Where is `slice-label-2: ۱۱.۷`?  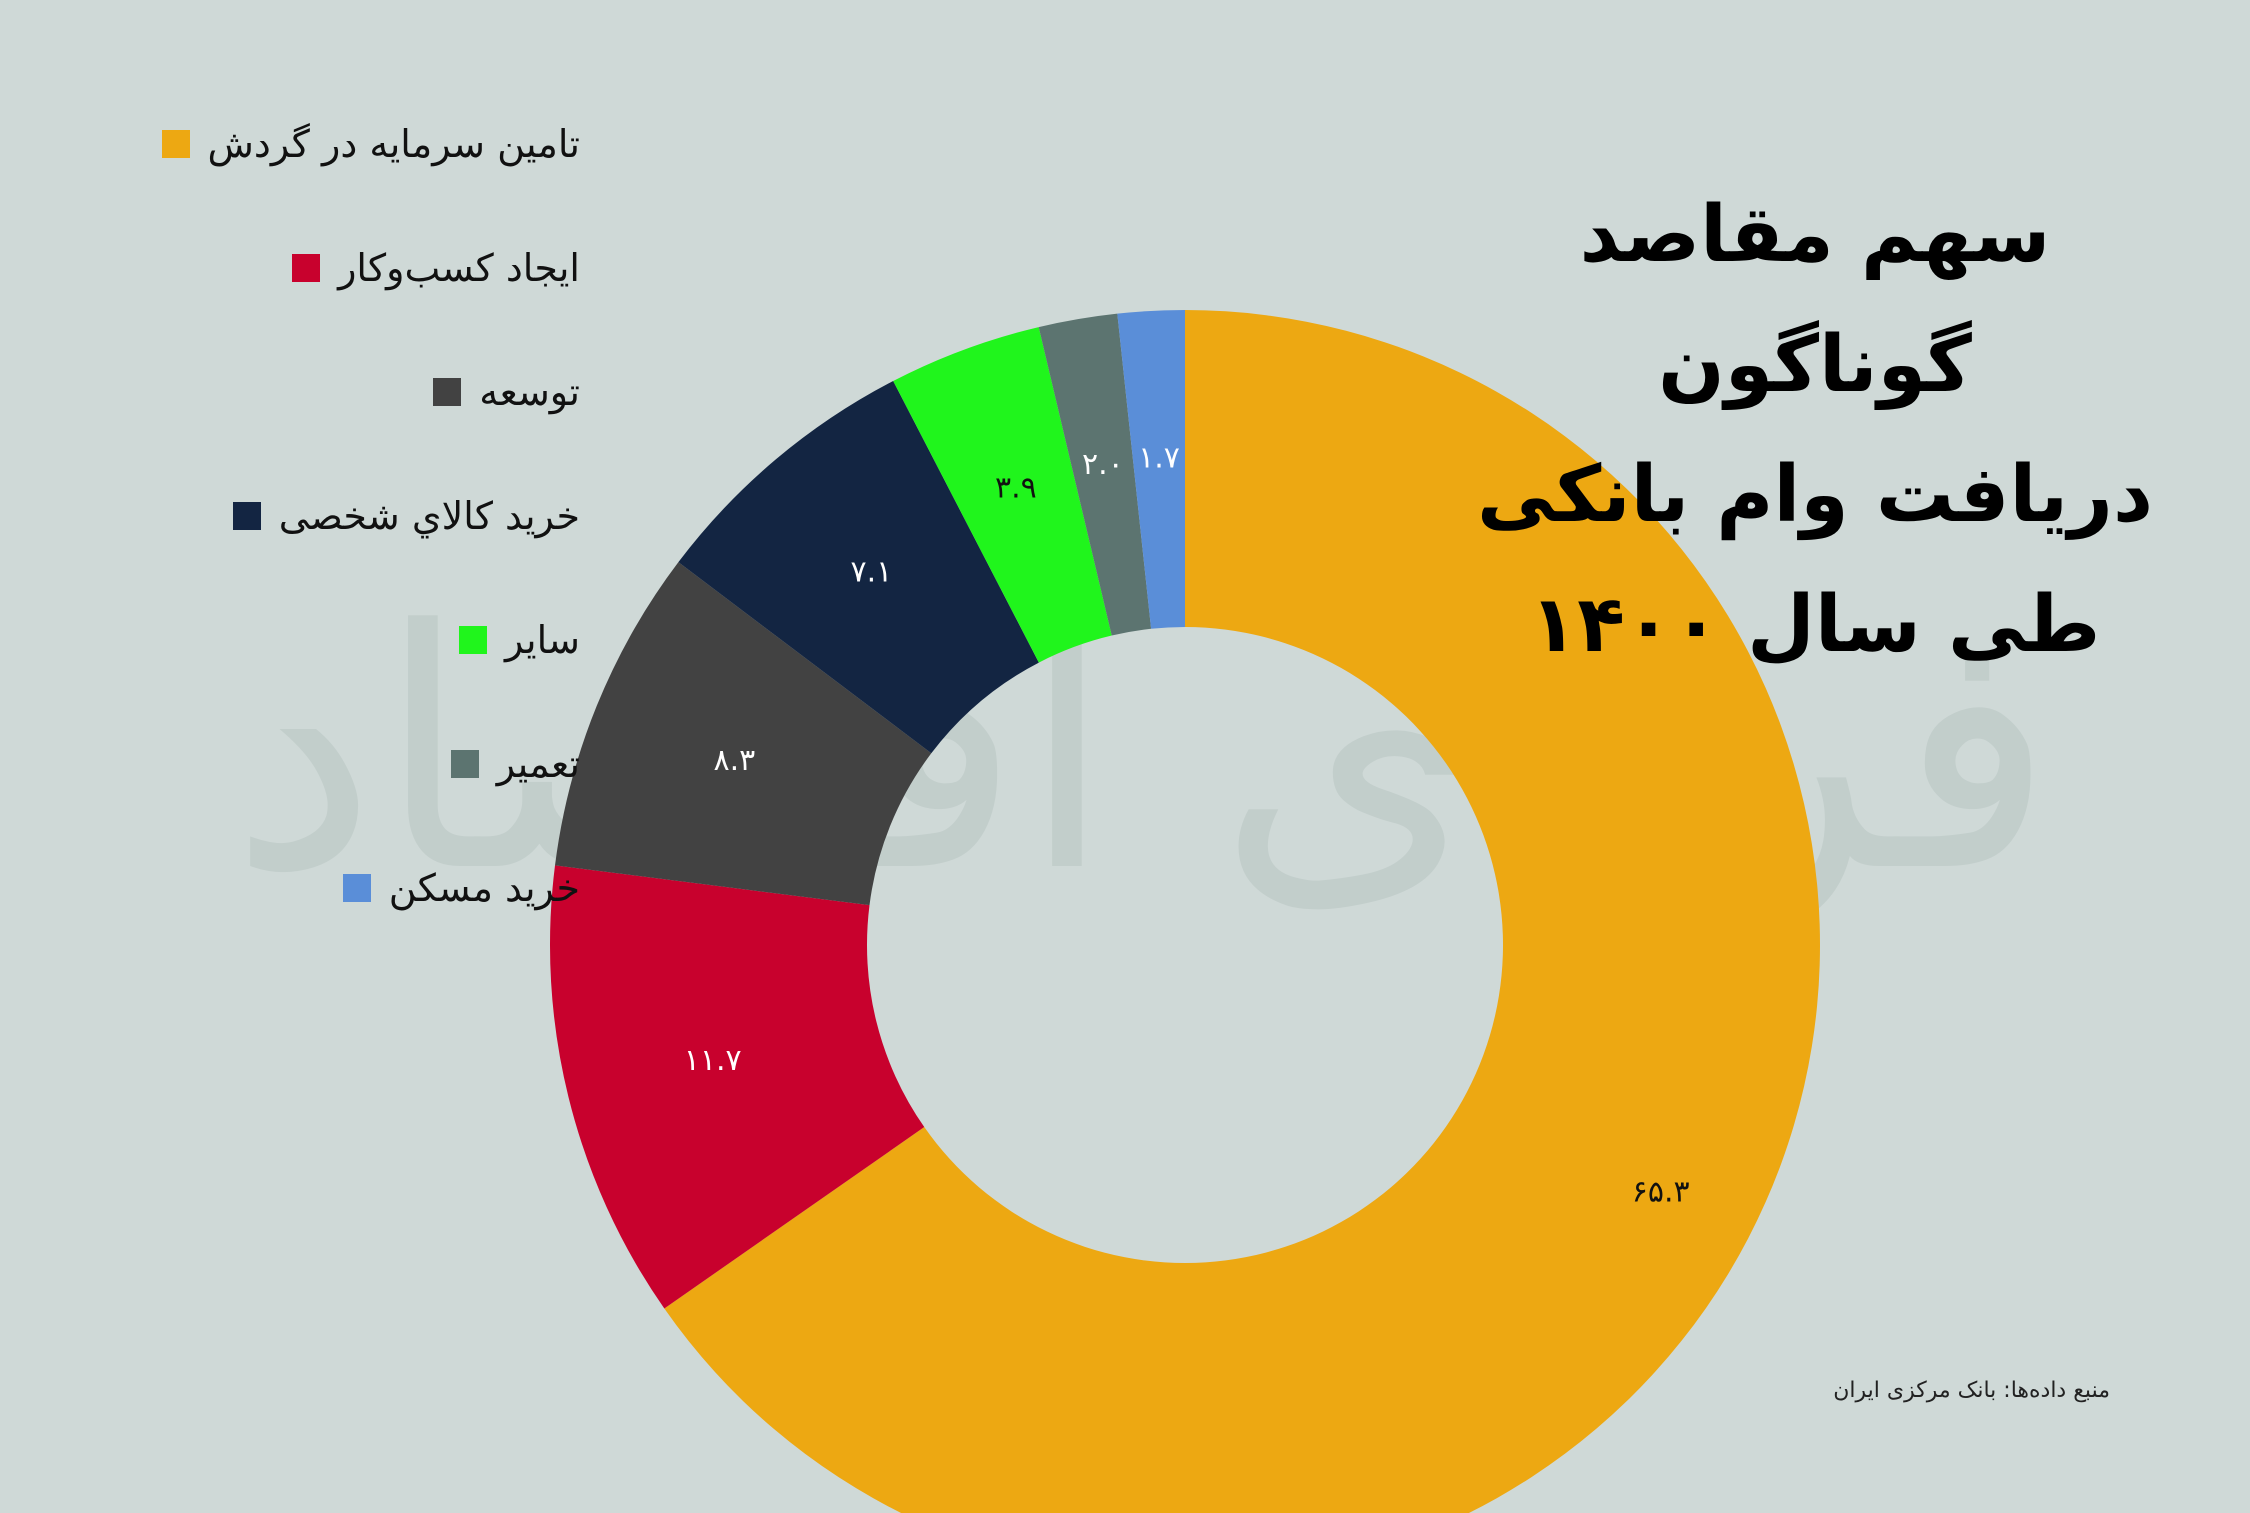
slice-label-2: ۱۱.۷ is located at coordinates (713, 1060).